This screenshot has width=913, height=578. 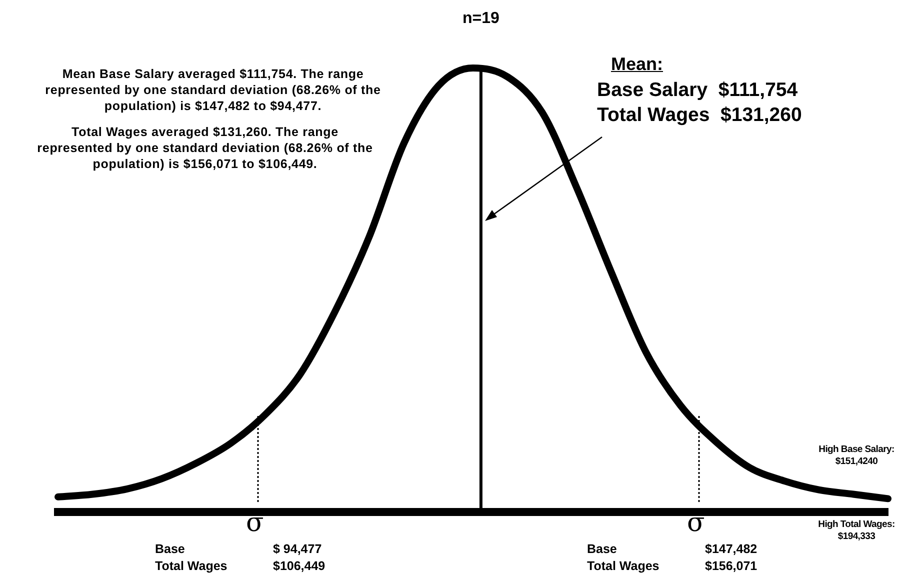 What do you see at coordinates (240, 557) in the screenshot?
I see `text: Base $ 94,477 Total Wages $106,449` at bounding box center [240, 557].